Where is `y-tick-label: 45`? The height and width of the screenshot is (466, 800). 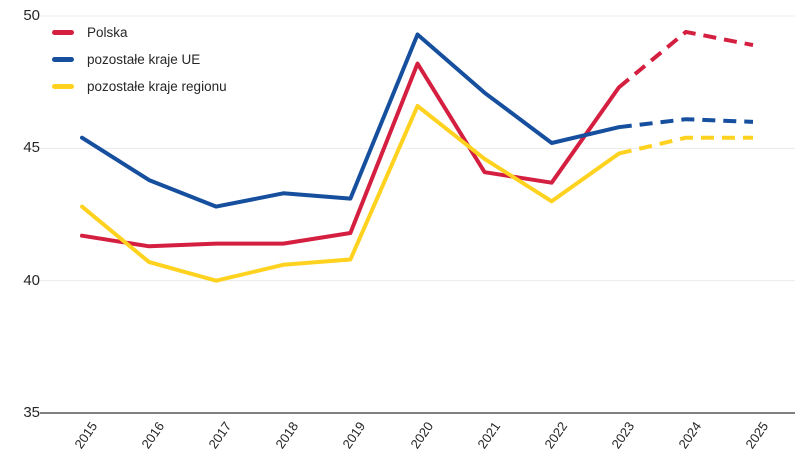 y-tick-label: 45 is located at coordinates (31, 148).